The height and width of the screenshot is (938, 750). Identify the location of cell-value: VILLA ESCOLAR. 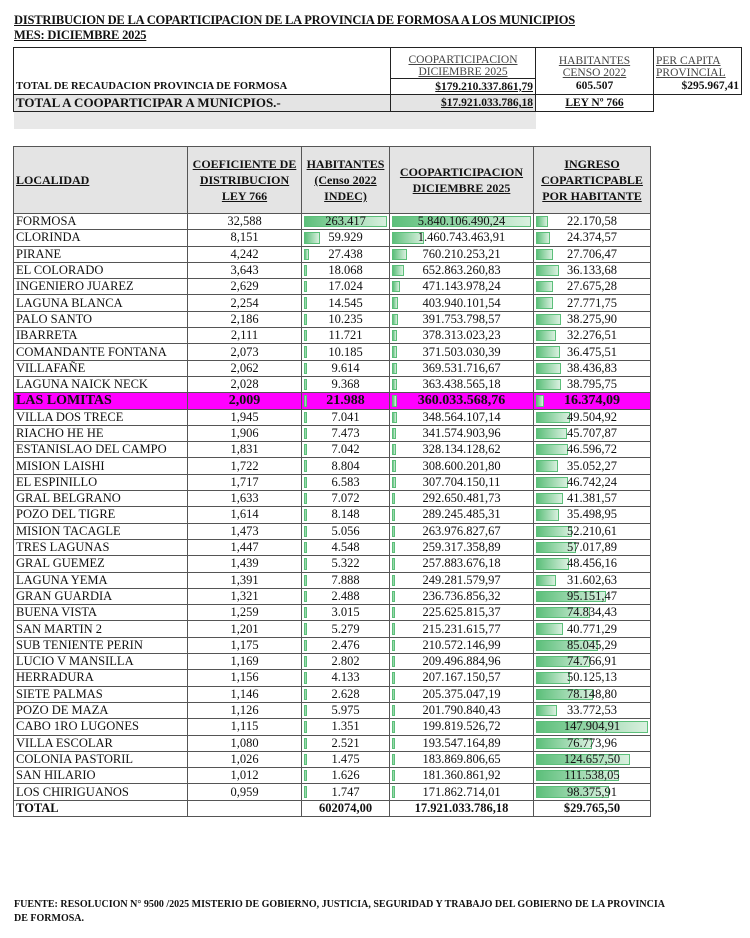
(64, 742).